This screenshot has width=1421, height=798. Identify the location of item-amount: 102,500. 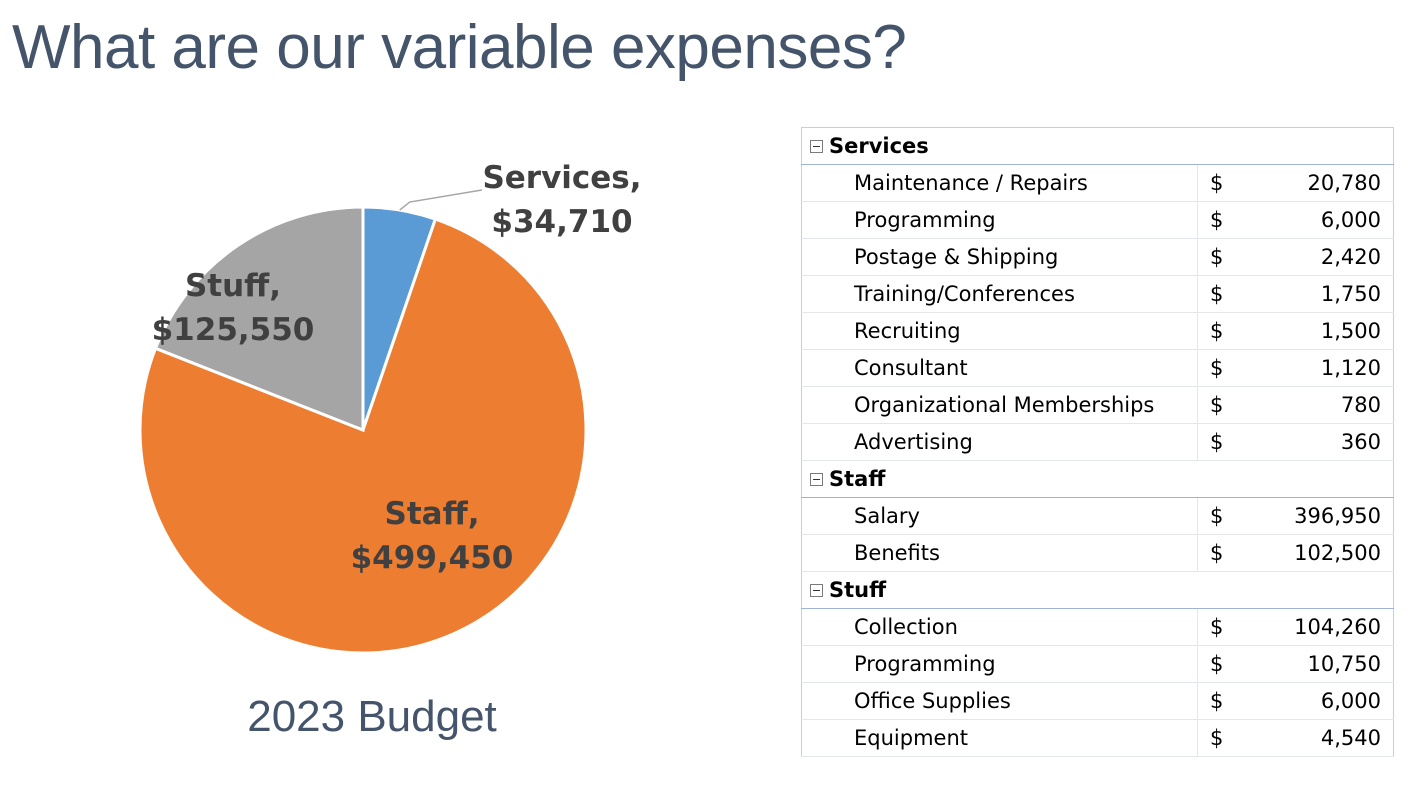
(1322, 553).